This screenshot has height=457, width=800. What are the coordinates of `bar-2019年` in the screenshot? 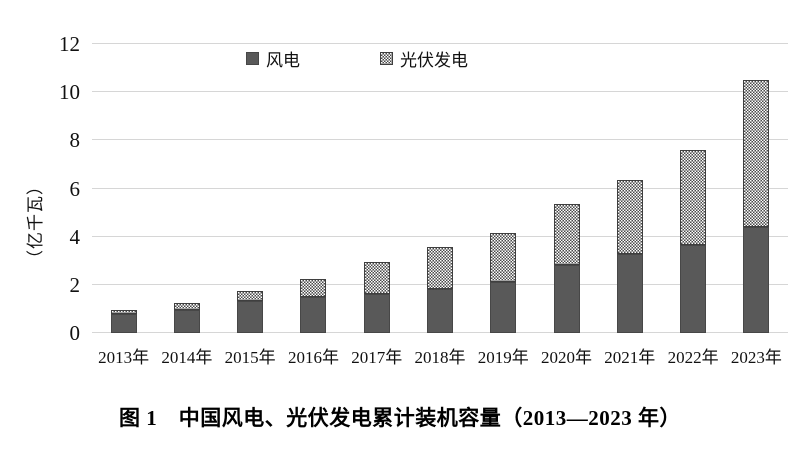 It's located at (503, 283).